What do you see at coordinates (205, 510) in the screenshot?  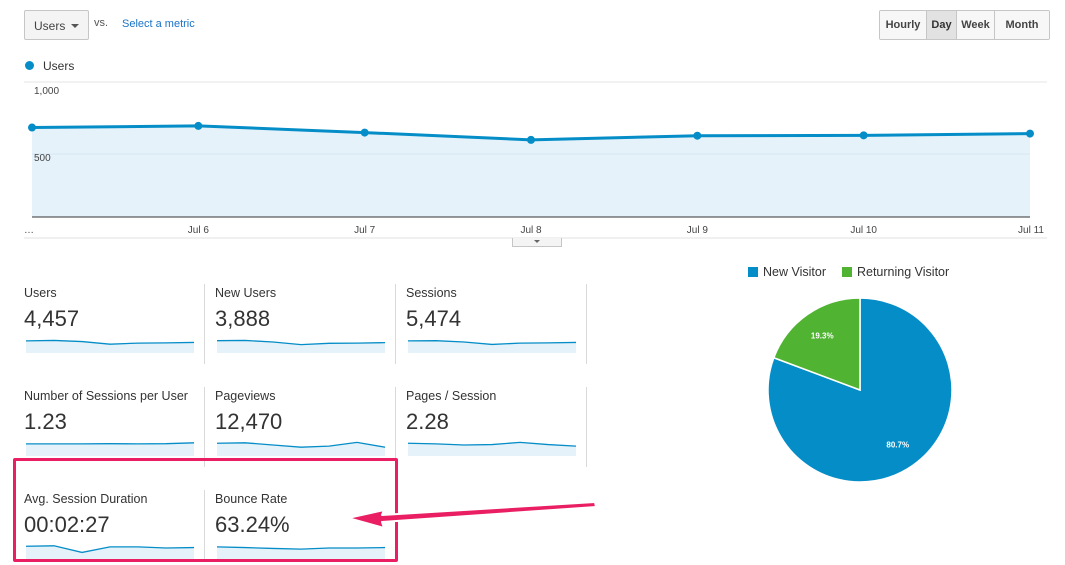 I see `highlight-annotation-box` at bounding box center [205, 510].